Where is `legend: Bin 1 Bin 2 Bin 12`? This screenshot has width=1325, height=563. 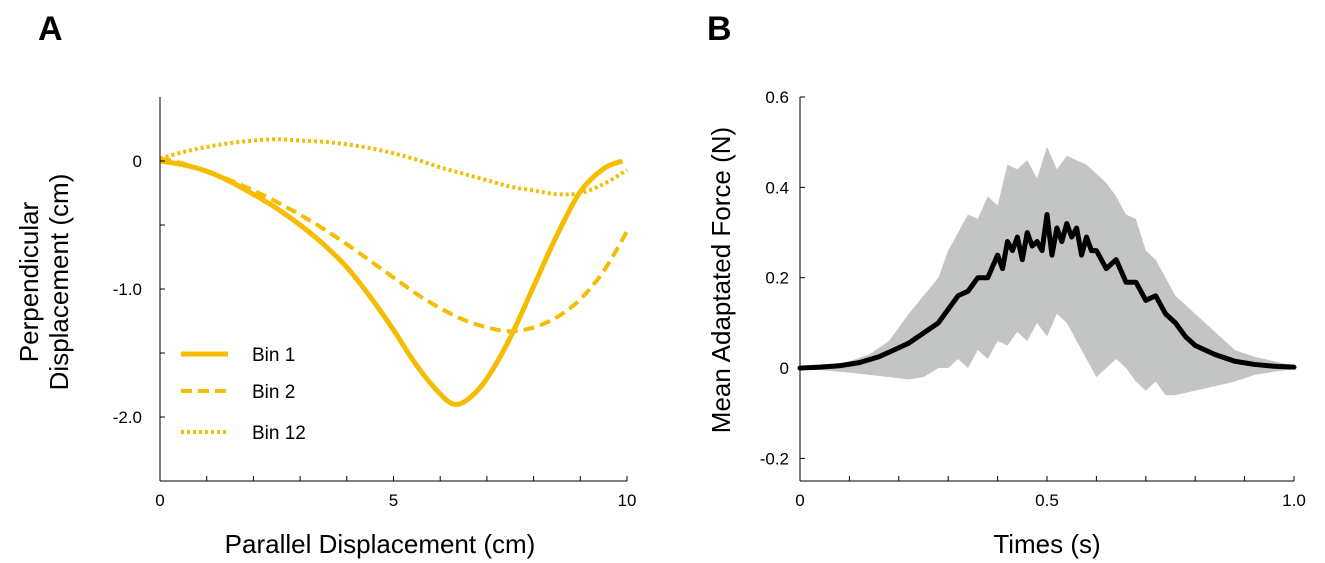
legend: Bin 1 Bin 2 Bin 12 is located at coordinates (243, 394).